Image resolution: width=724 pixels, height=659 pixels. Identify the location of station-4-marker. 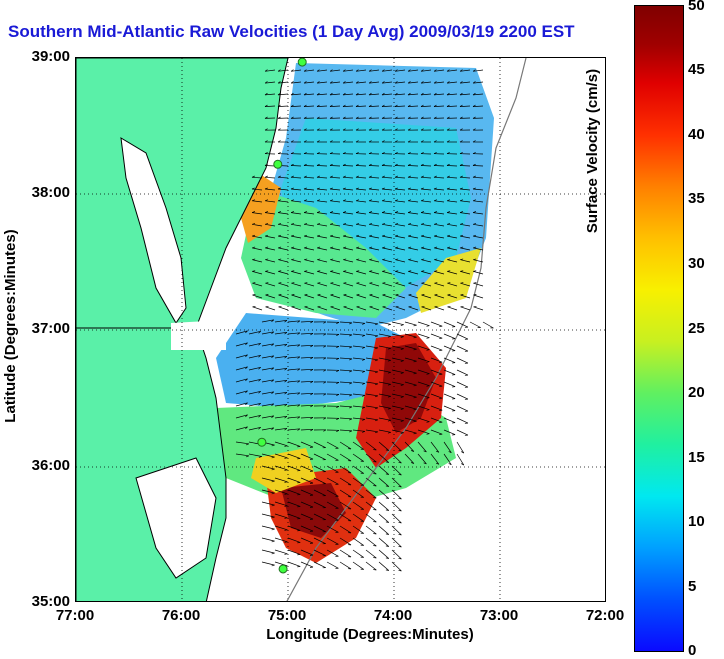
(283, 569).